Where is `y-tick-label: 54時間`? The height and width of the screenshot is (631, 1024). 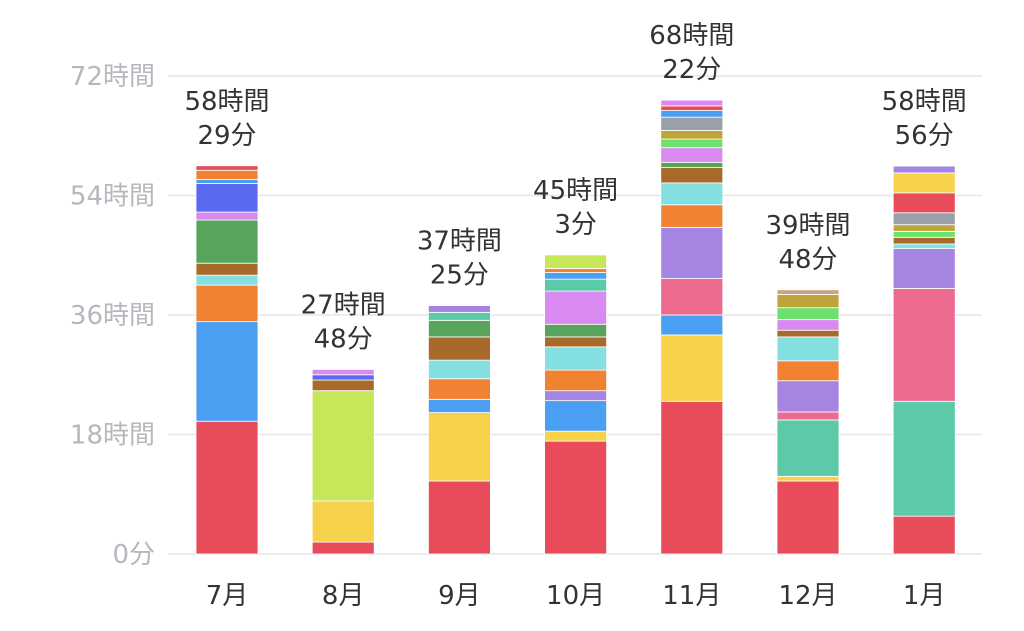 y-tick-label: 54時間 is located at coordinates (112, 197).